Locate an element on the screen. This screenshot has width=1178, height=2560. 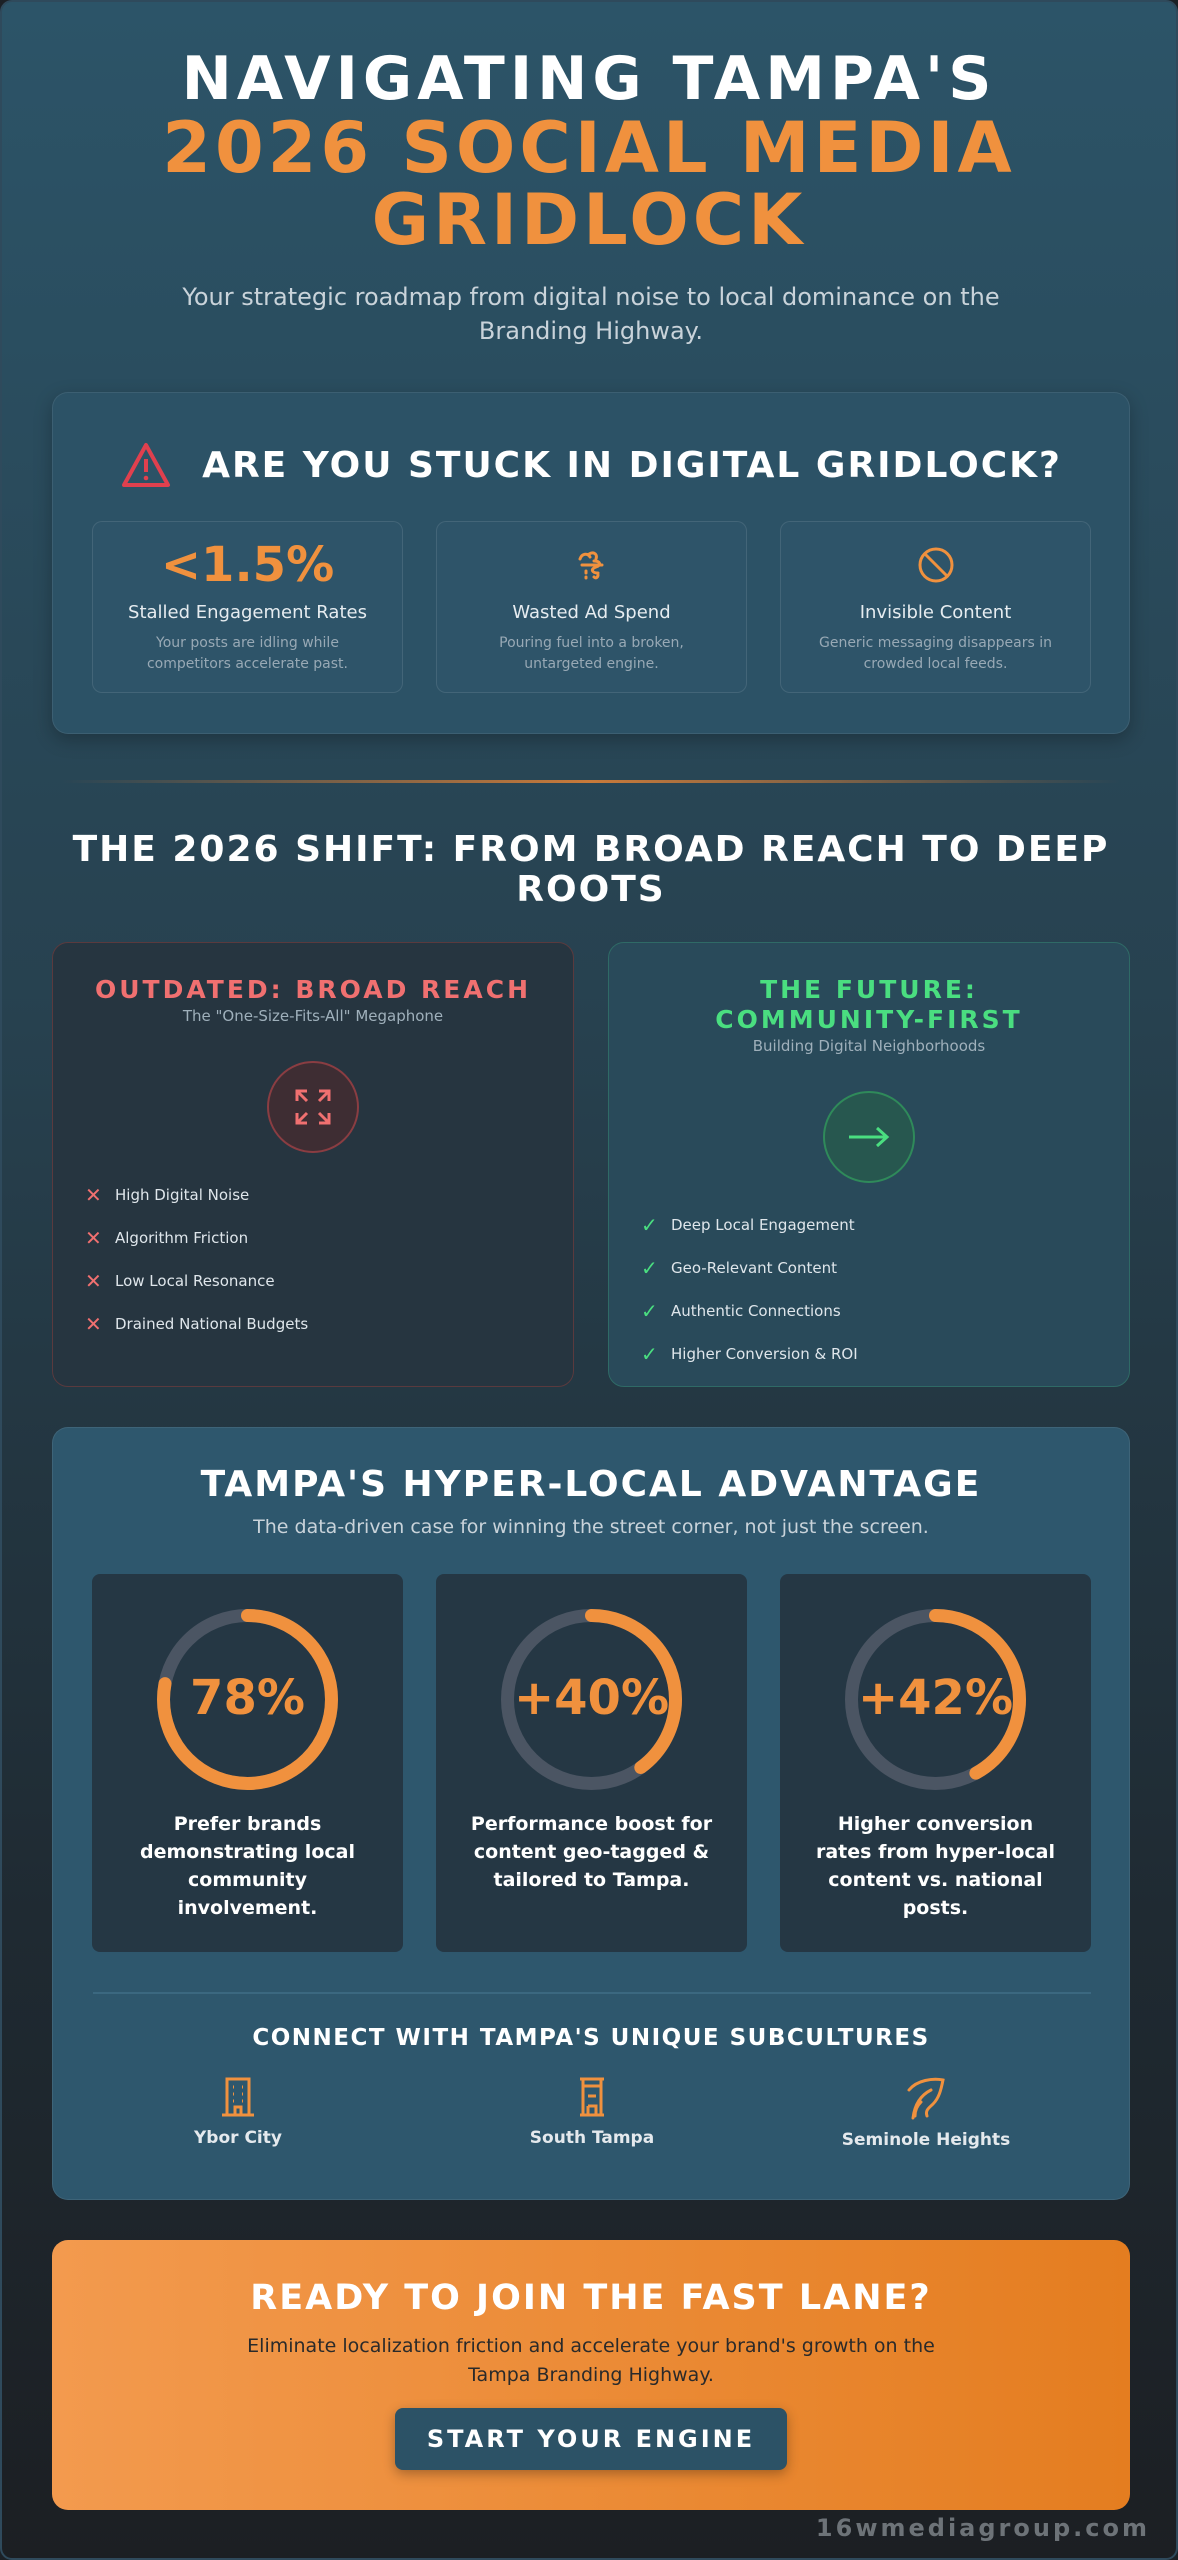
list-item: ✕ Algorithm Friction is located at coordinates (329, 1237).